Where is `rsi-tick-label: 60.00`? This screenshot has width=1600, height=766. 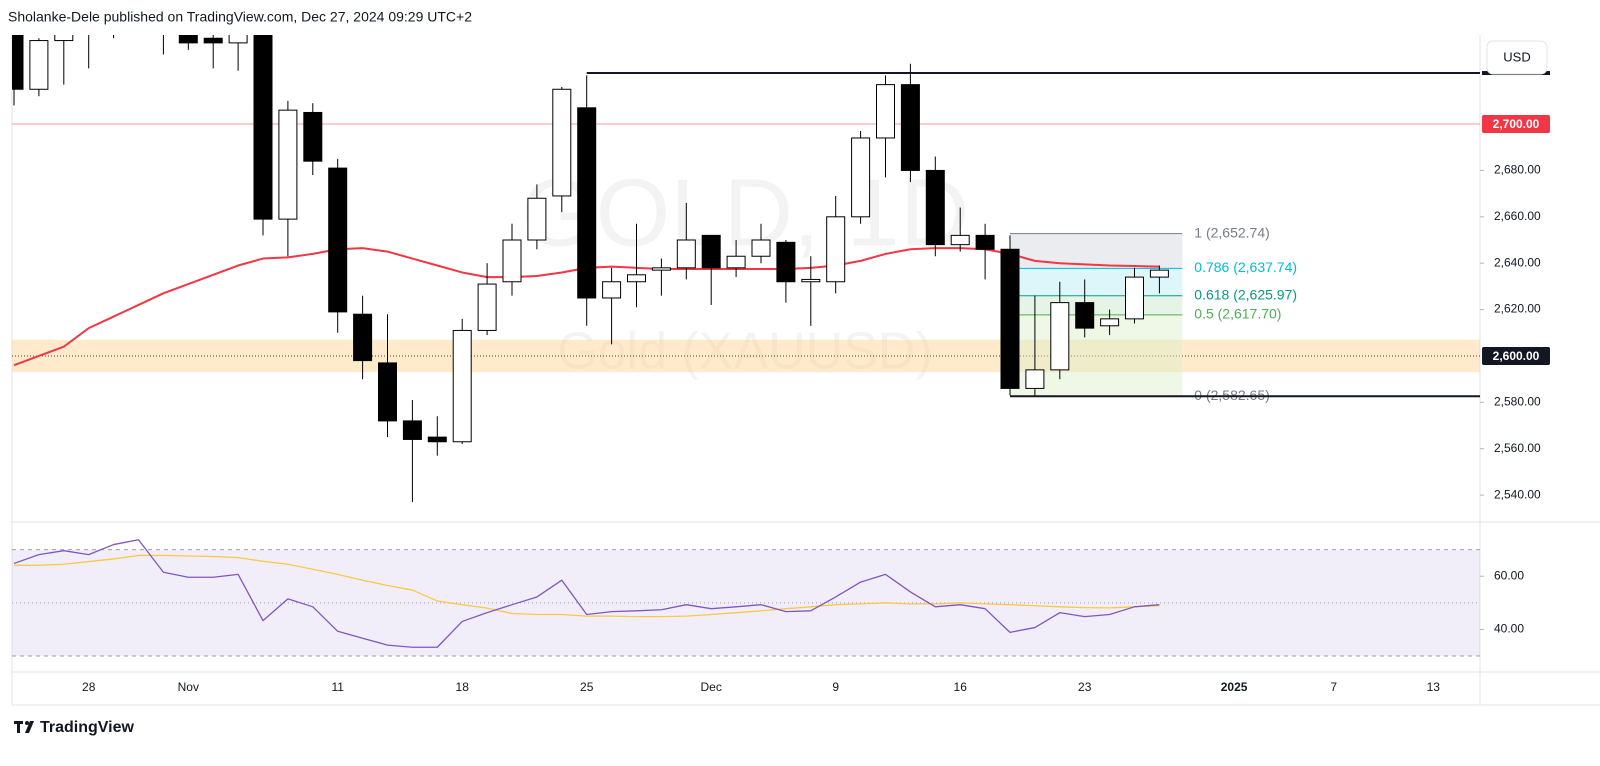
rsi-tick-label: 60.00 is located at coordinates (1509, 575).